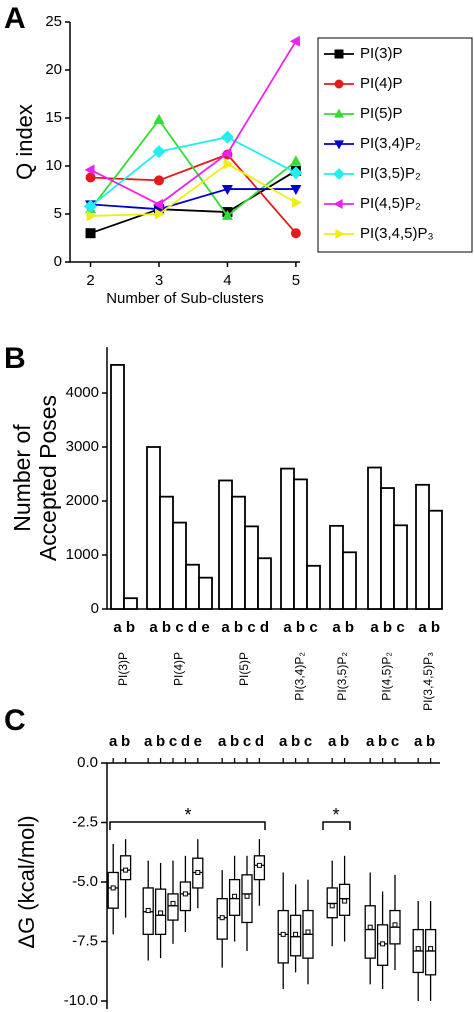 The width and height of the screenshot is (474, 1012). What do you see at coordinates (82, 554) in the screenshot?
I see `y-tick-label: 1000` at bounding box center [82, 554].